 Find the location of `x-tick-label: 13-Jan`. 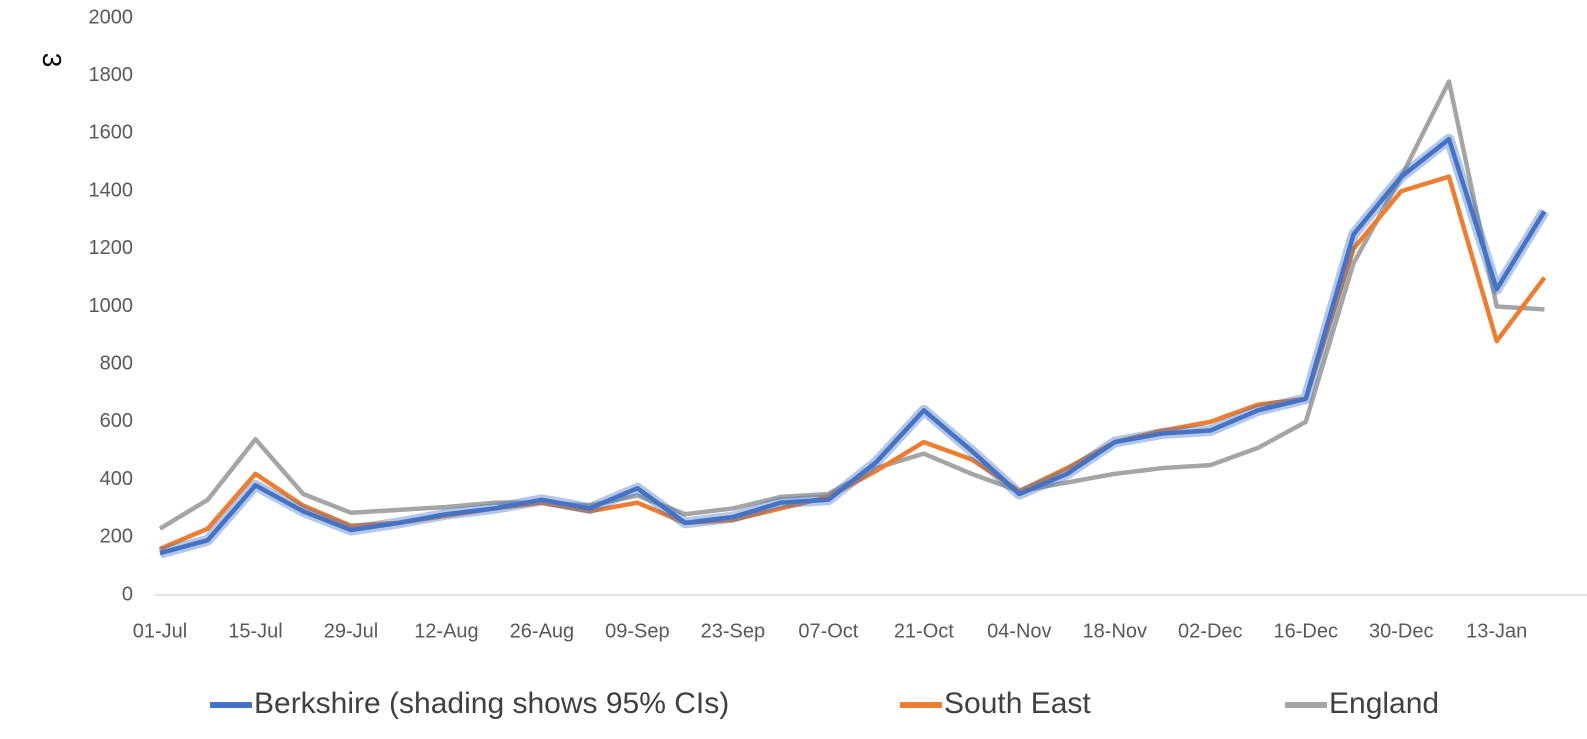

x-tick-label: 13-Jan is located at coordinates (1496, 631).